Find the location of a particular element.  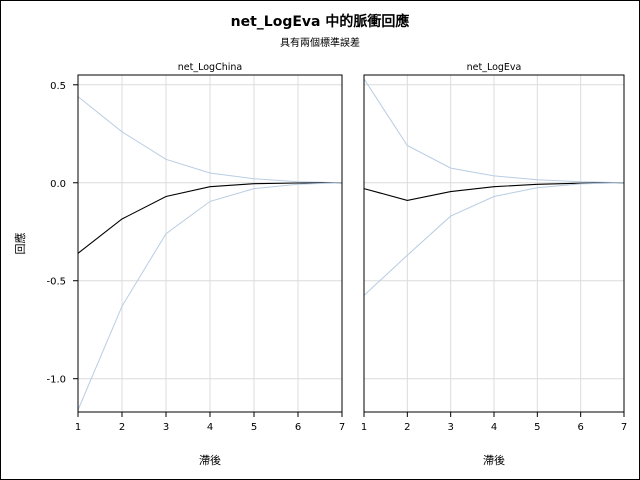

panel-title: net_LogChina is located at coordinates (210, 67).